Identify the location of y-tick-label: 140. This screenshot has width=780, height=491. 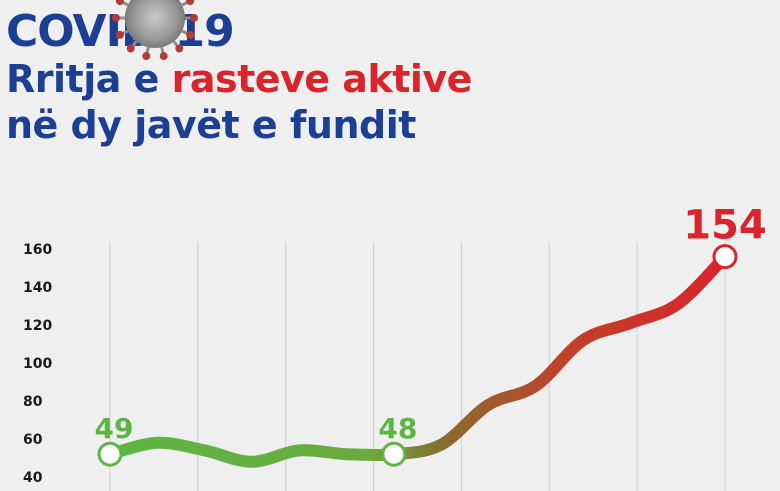
(37, 288).